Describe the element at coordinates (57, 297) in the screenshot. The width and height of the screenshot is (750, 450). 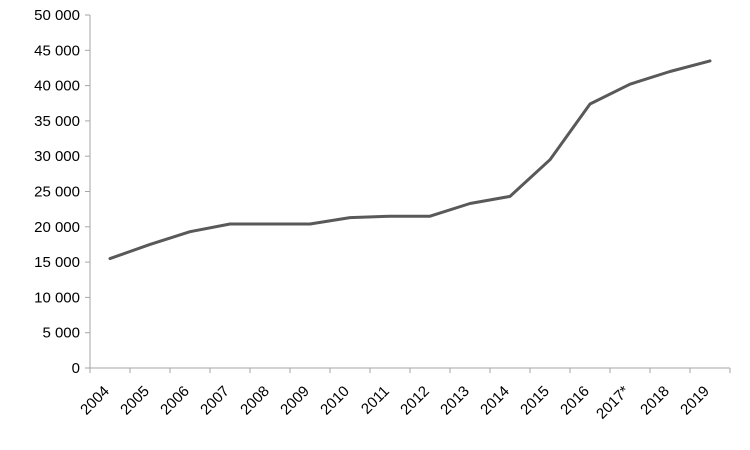
I see `y-axis-tick-label: 10 000` at that location.